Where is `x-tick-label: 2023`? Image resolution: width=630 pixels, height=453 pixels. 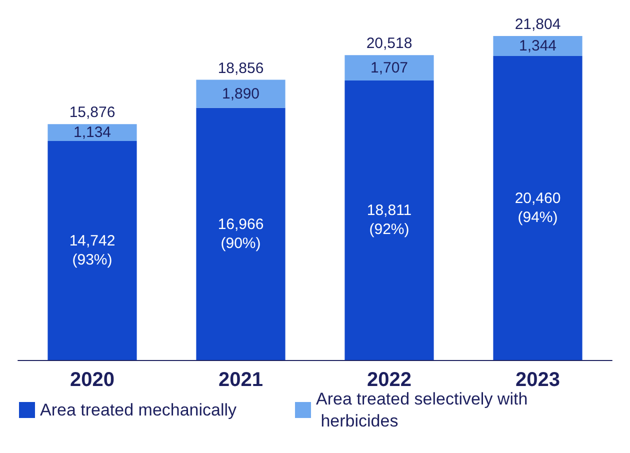
x-tick-label: 2023 is located at coordinates (538, 380).